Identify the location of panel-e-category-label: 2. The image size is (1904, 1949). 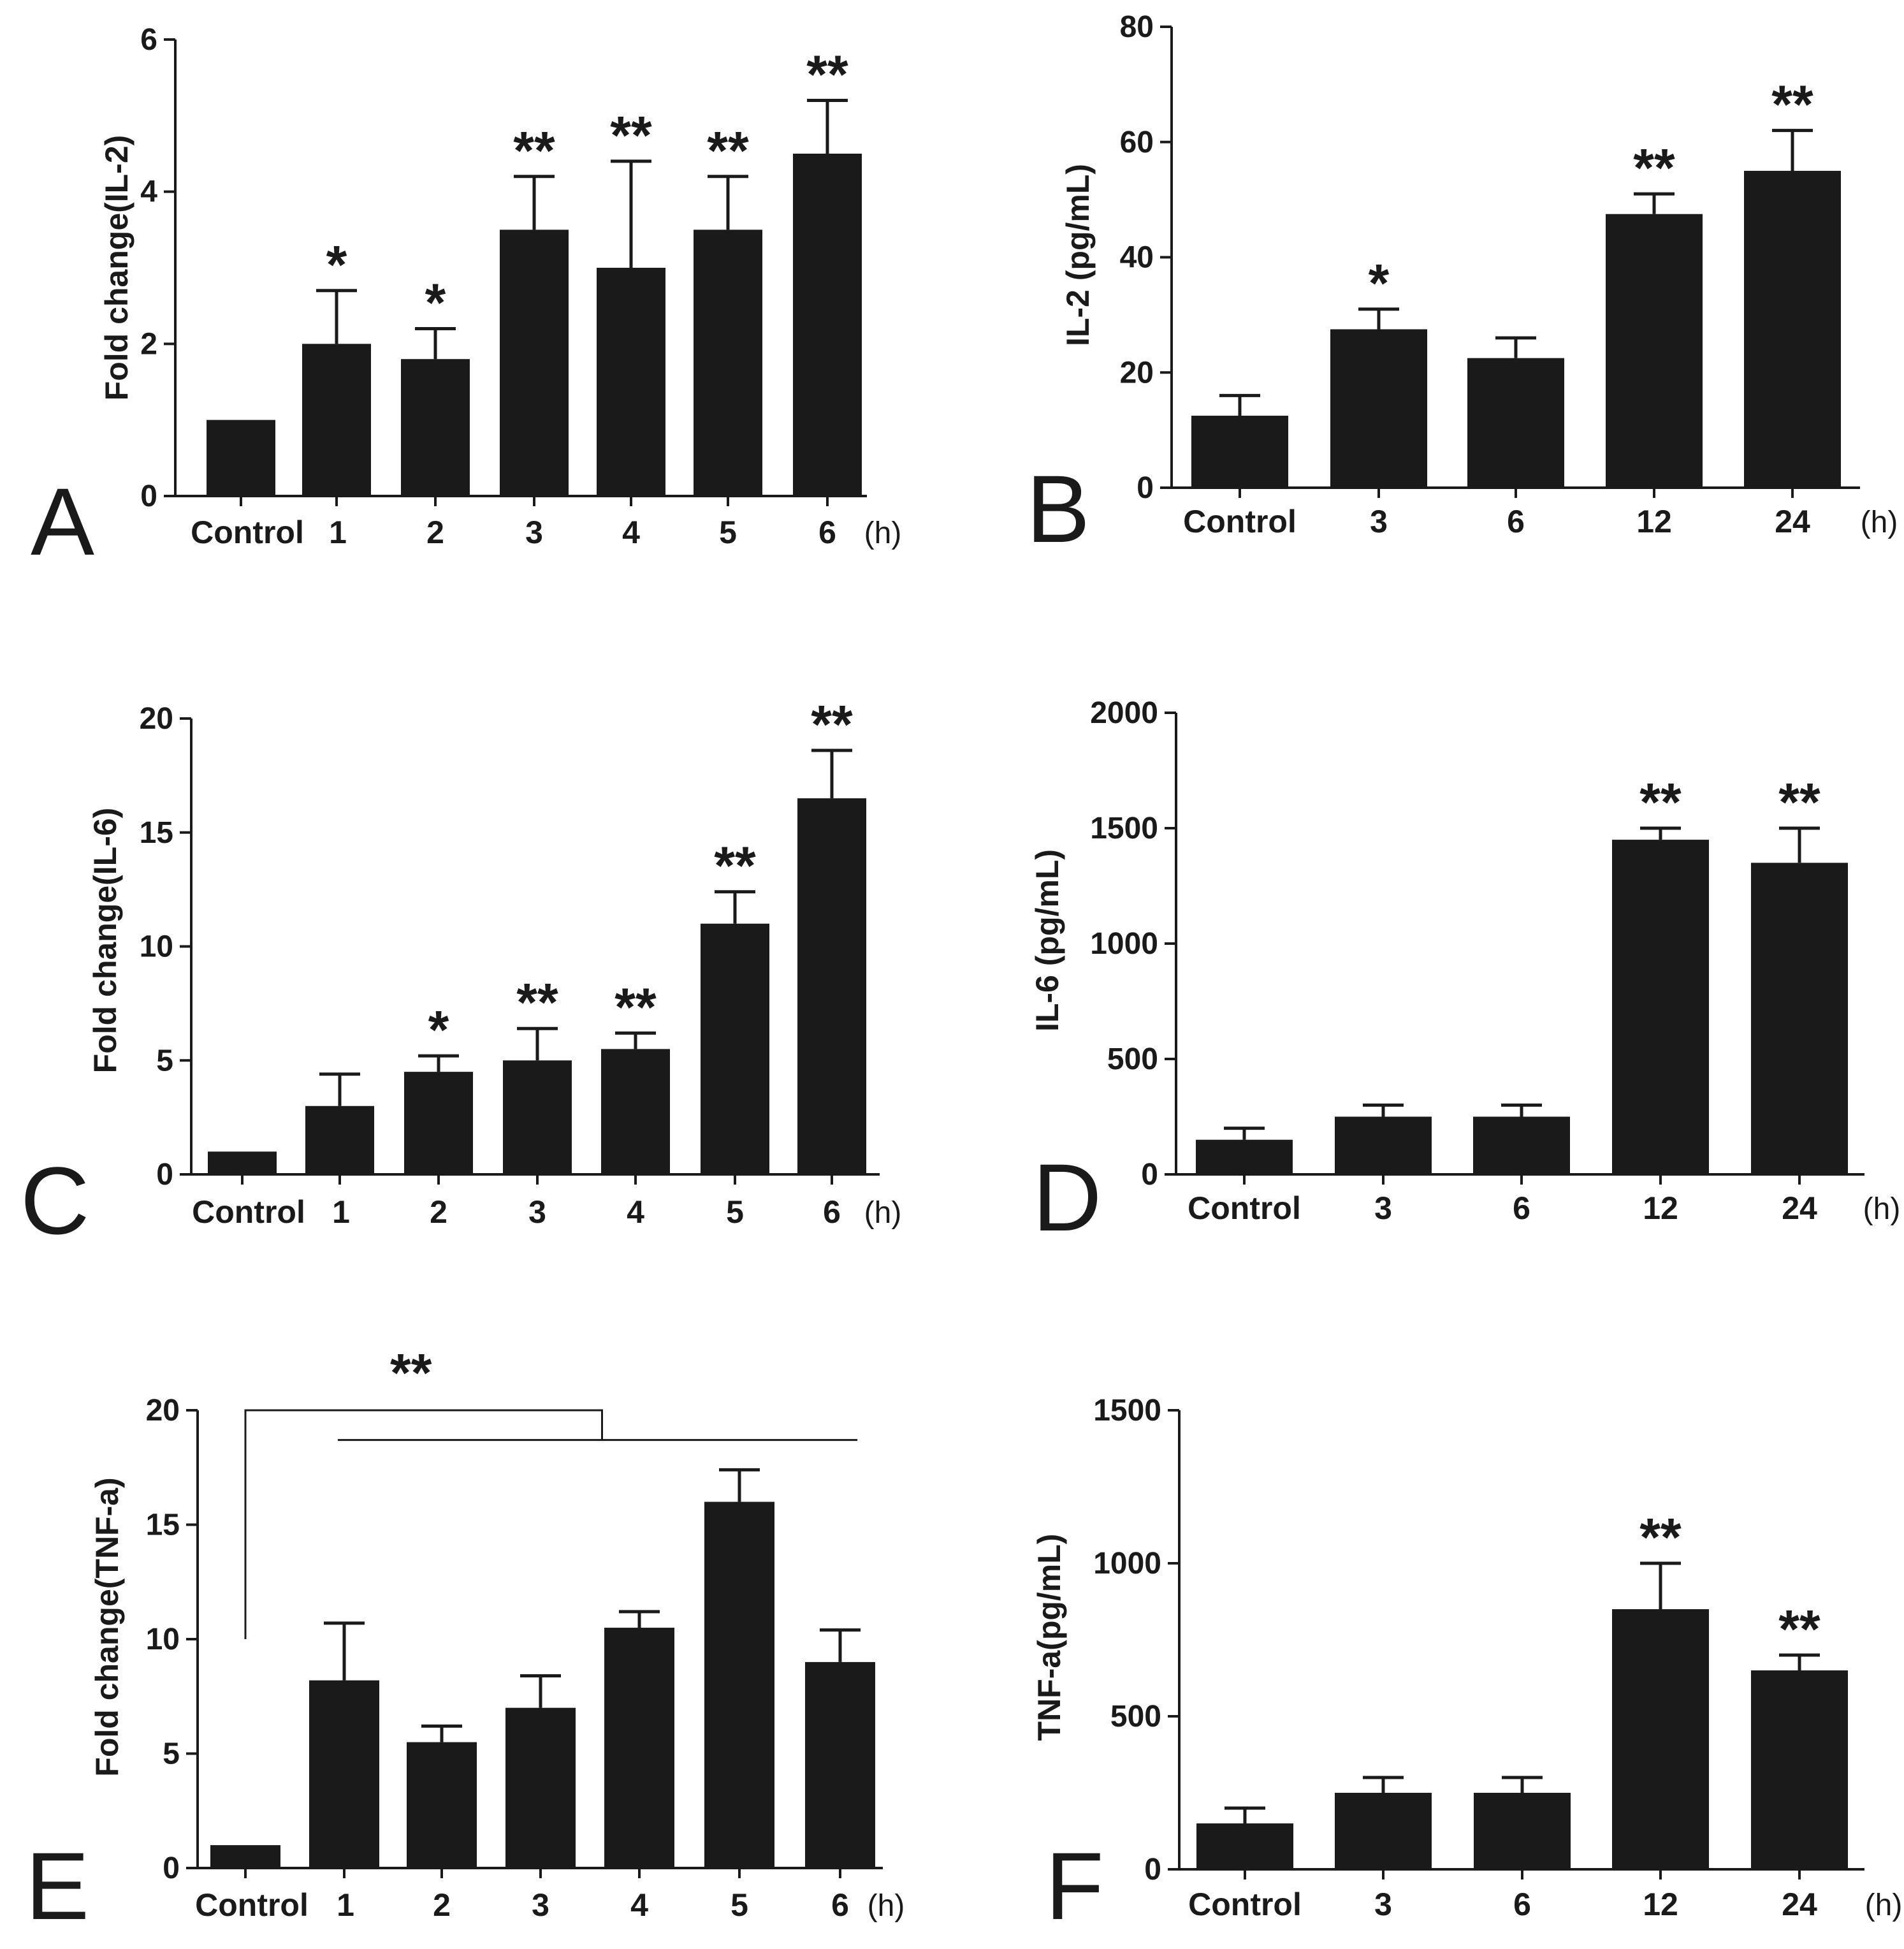
(442, 1905).